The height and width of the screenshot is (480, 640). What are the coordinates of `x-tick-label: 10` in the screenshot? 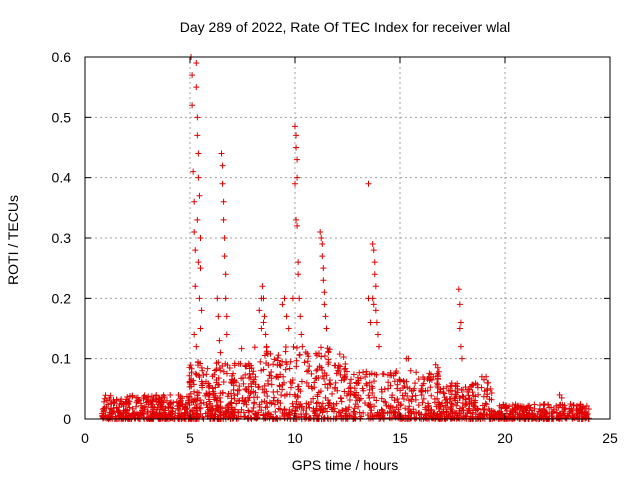 It's located at (295, 438).